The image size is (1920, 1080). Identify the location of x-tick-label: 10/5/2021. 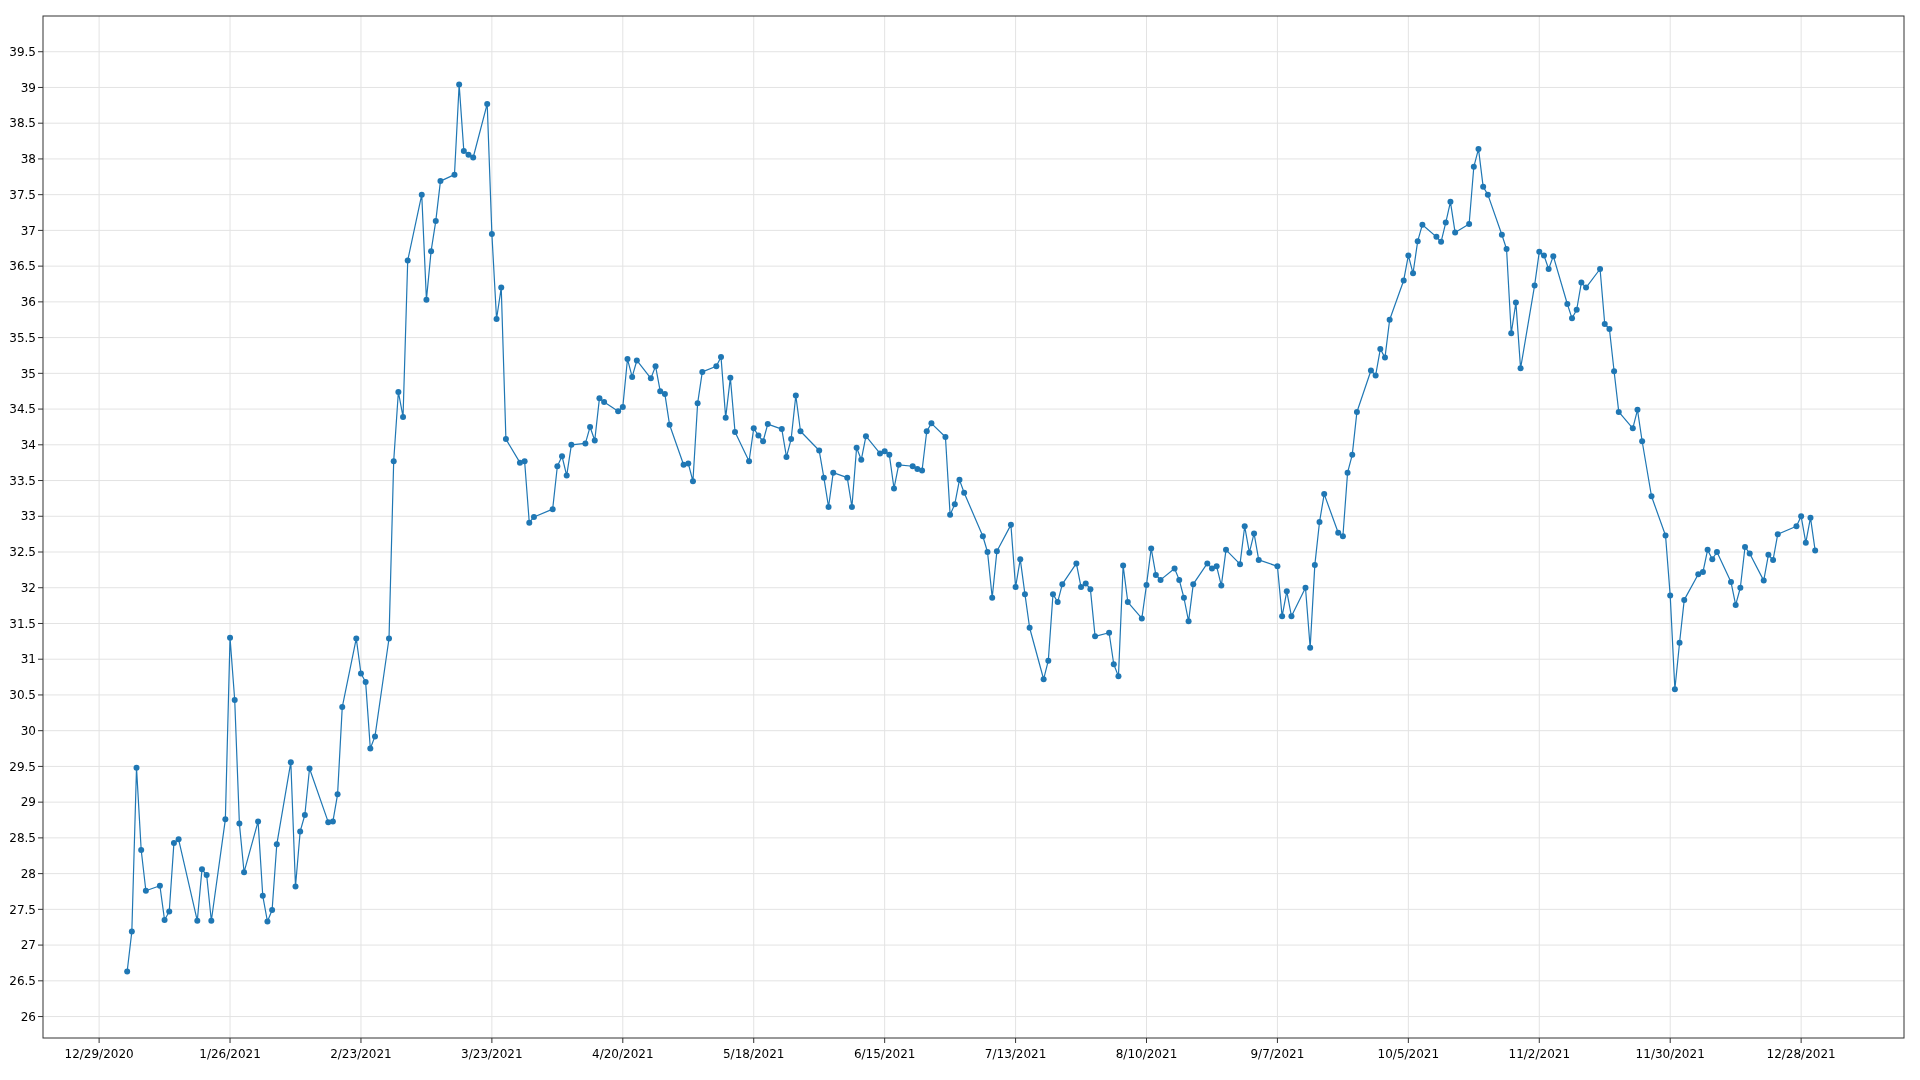
(1408, 1054).